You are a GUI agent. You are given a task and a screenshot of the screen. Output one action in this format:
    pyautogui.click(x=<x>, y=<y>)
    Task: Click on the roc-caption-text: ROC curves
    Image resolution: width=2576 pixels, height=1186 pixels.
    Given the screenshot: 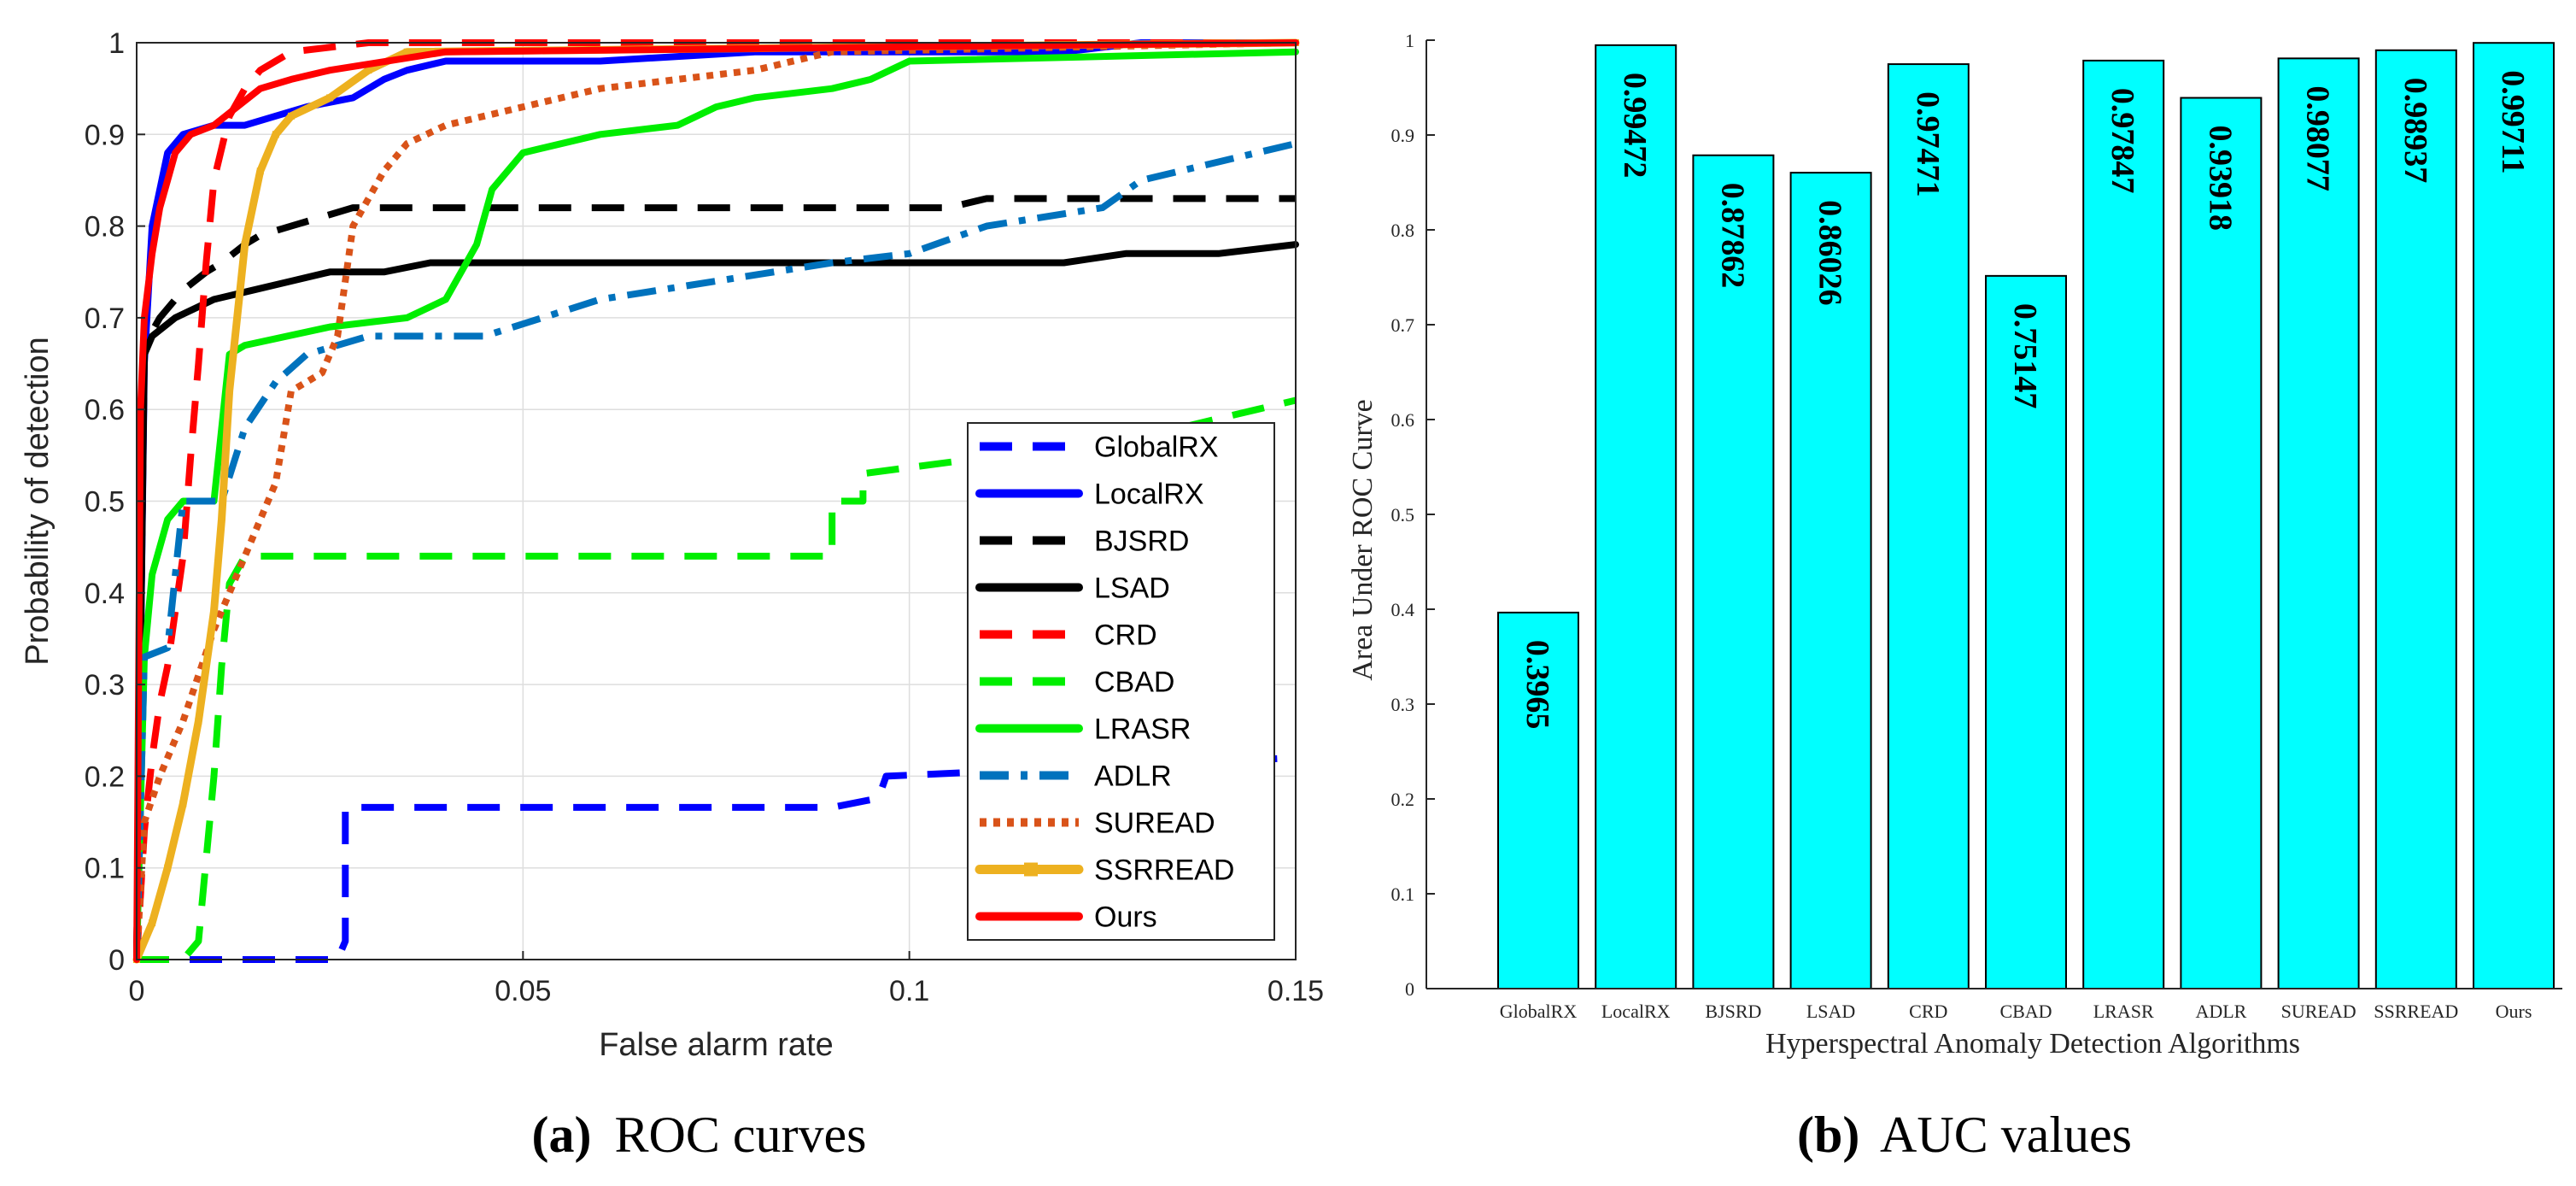 What is the action you would take?
    pyautogui.click(x=741, y=1135)
    